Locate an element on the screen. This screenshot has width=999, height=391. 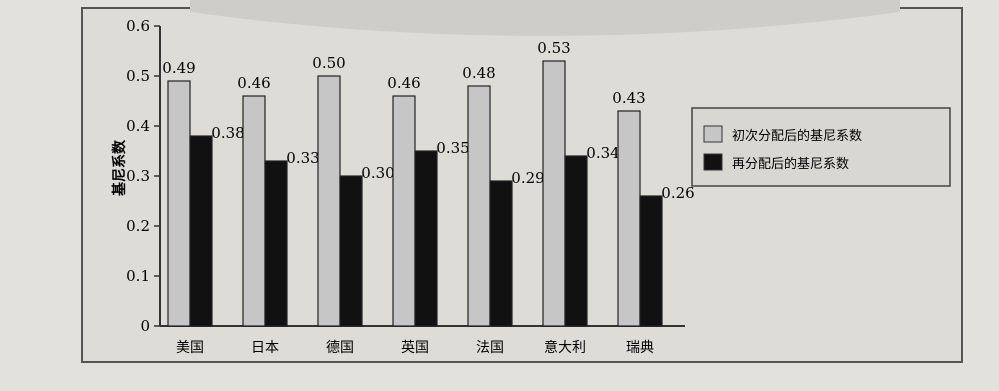
data-label: 0.53 is located at coordinates (553, 48).